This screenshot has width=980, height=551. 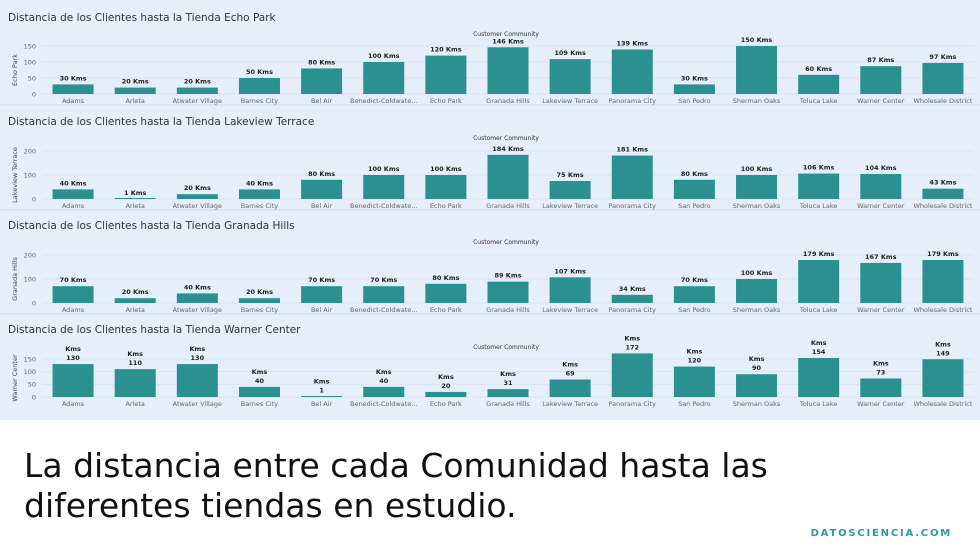 I want to click on chart-1-y-tick-label: 100, so click(x=30, y=62).